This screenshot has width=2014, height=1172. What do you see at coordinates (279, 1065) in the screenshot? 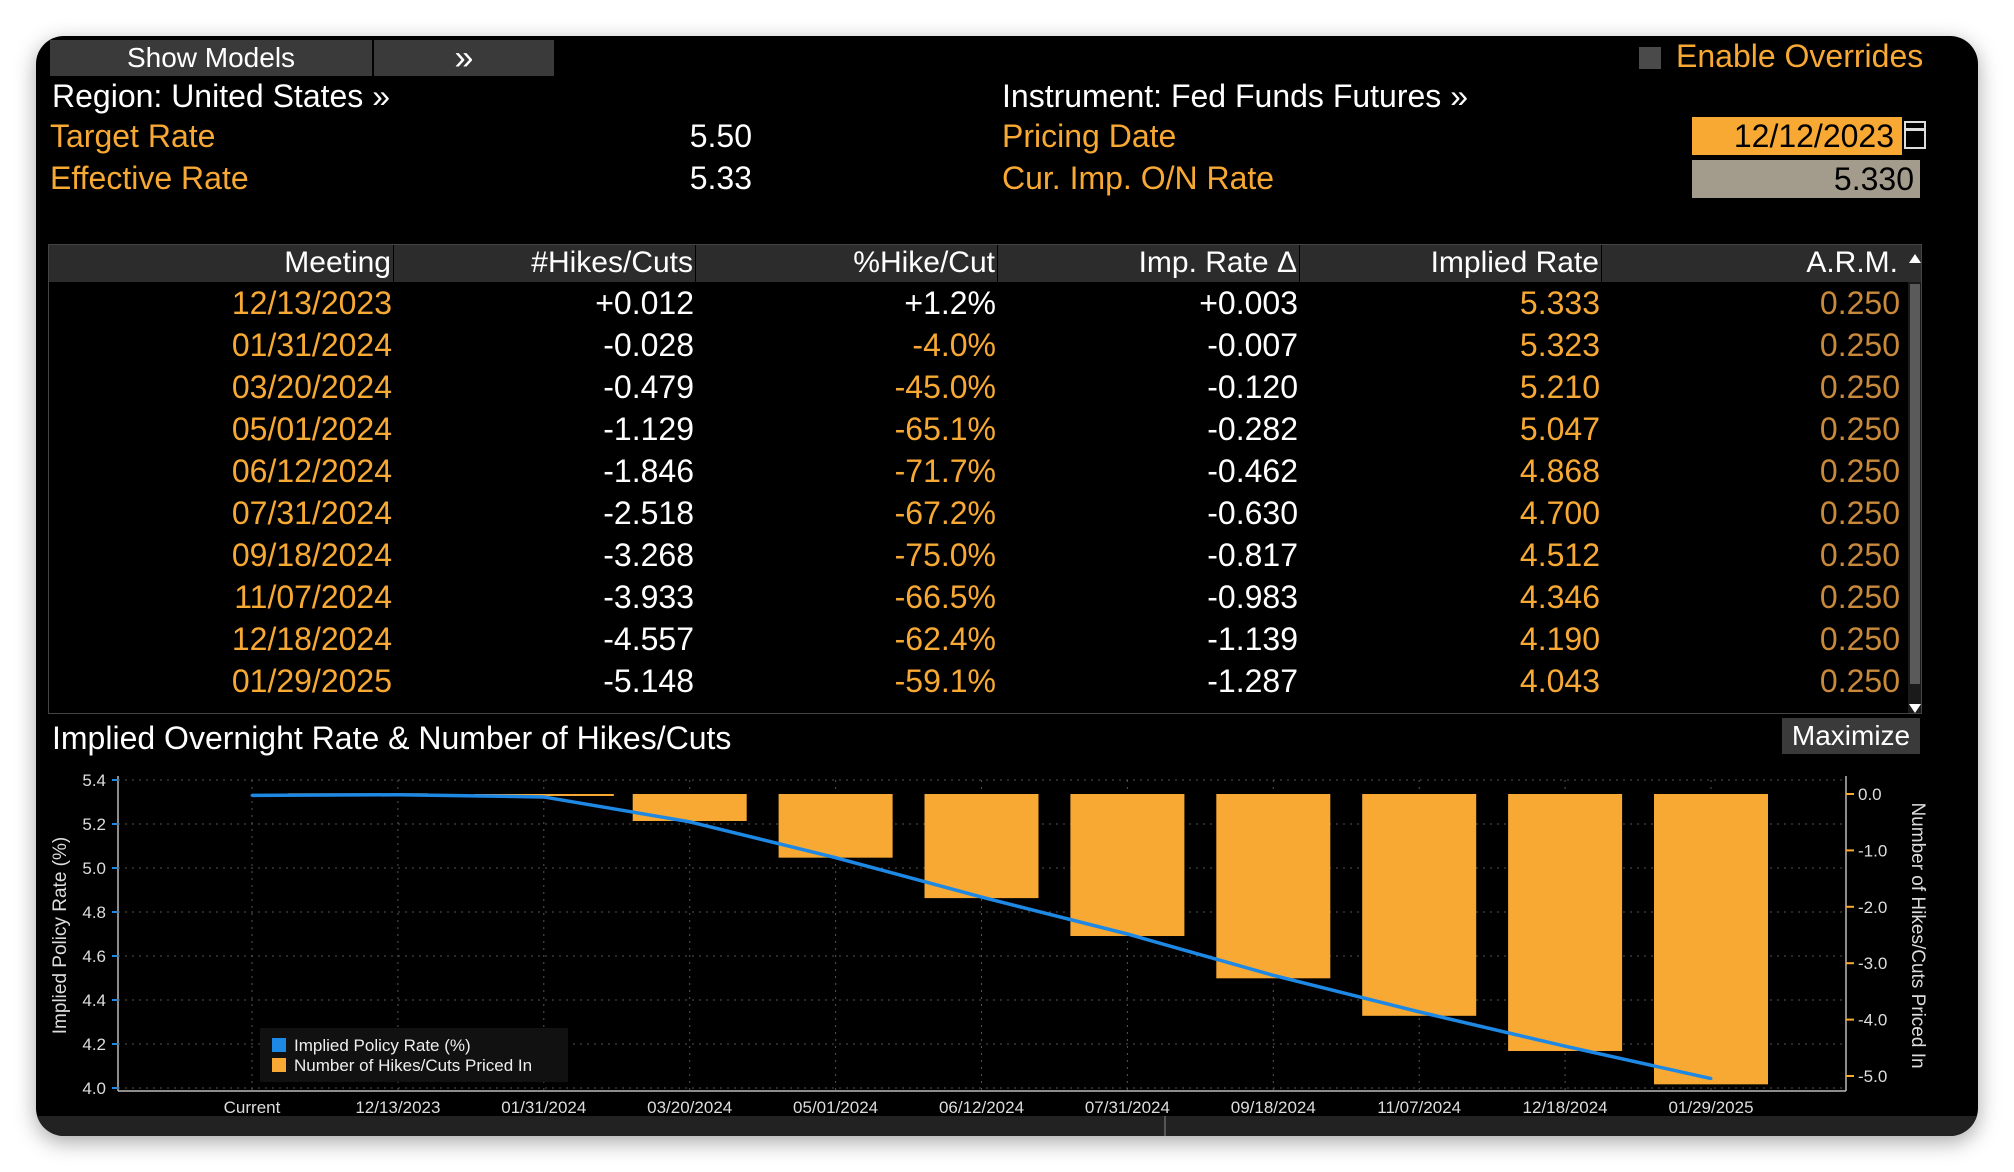
I see `legend-swatch-bar` at bounding box center [279, 1065].